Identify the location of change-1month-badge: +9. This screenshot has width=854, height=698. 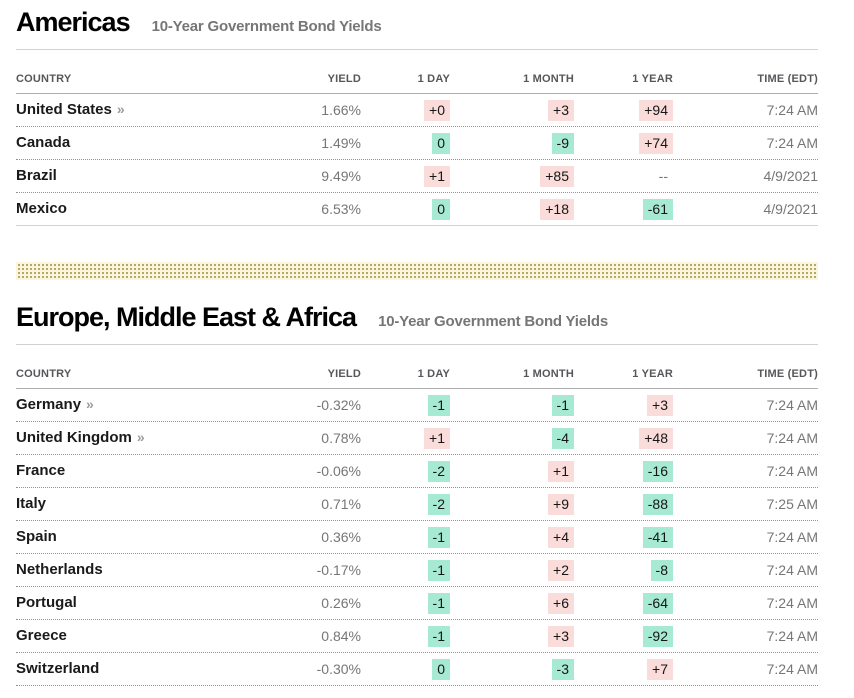
(561, 504).